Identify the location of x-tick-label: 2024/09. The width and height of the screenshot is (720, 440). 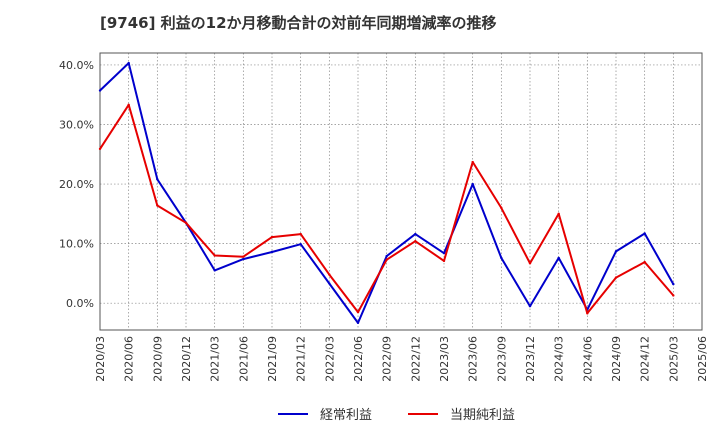
(616, 359).